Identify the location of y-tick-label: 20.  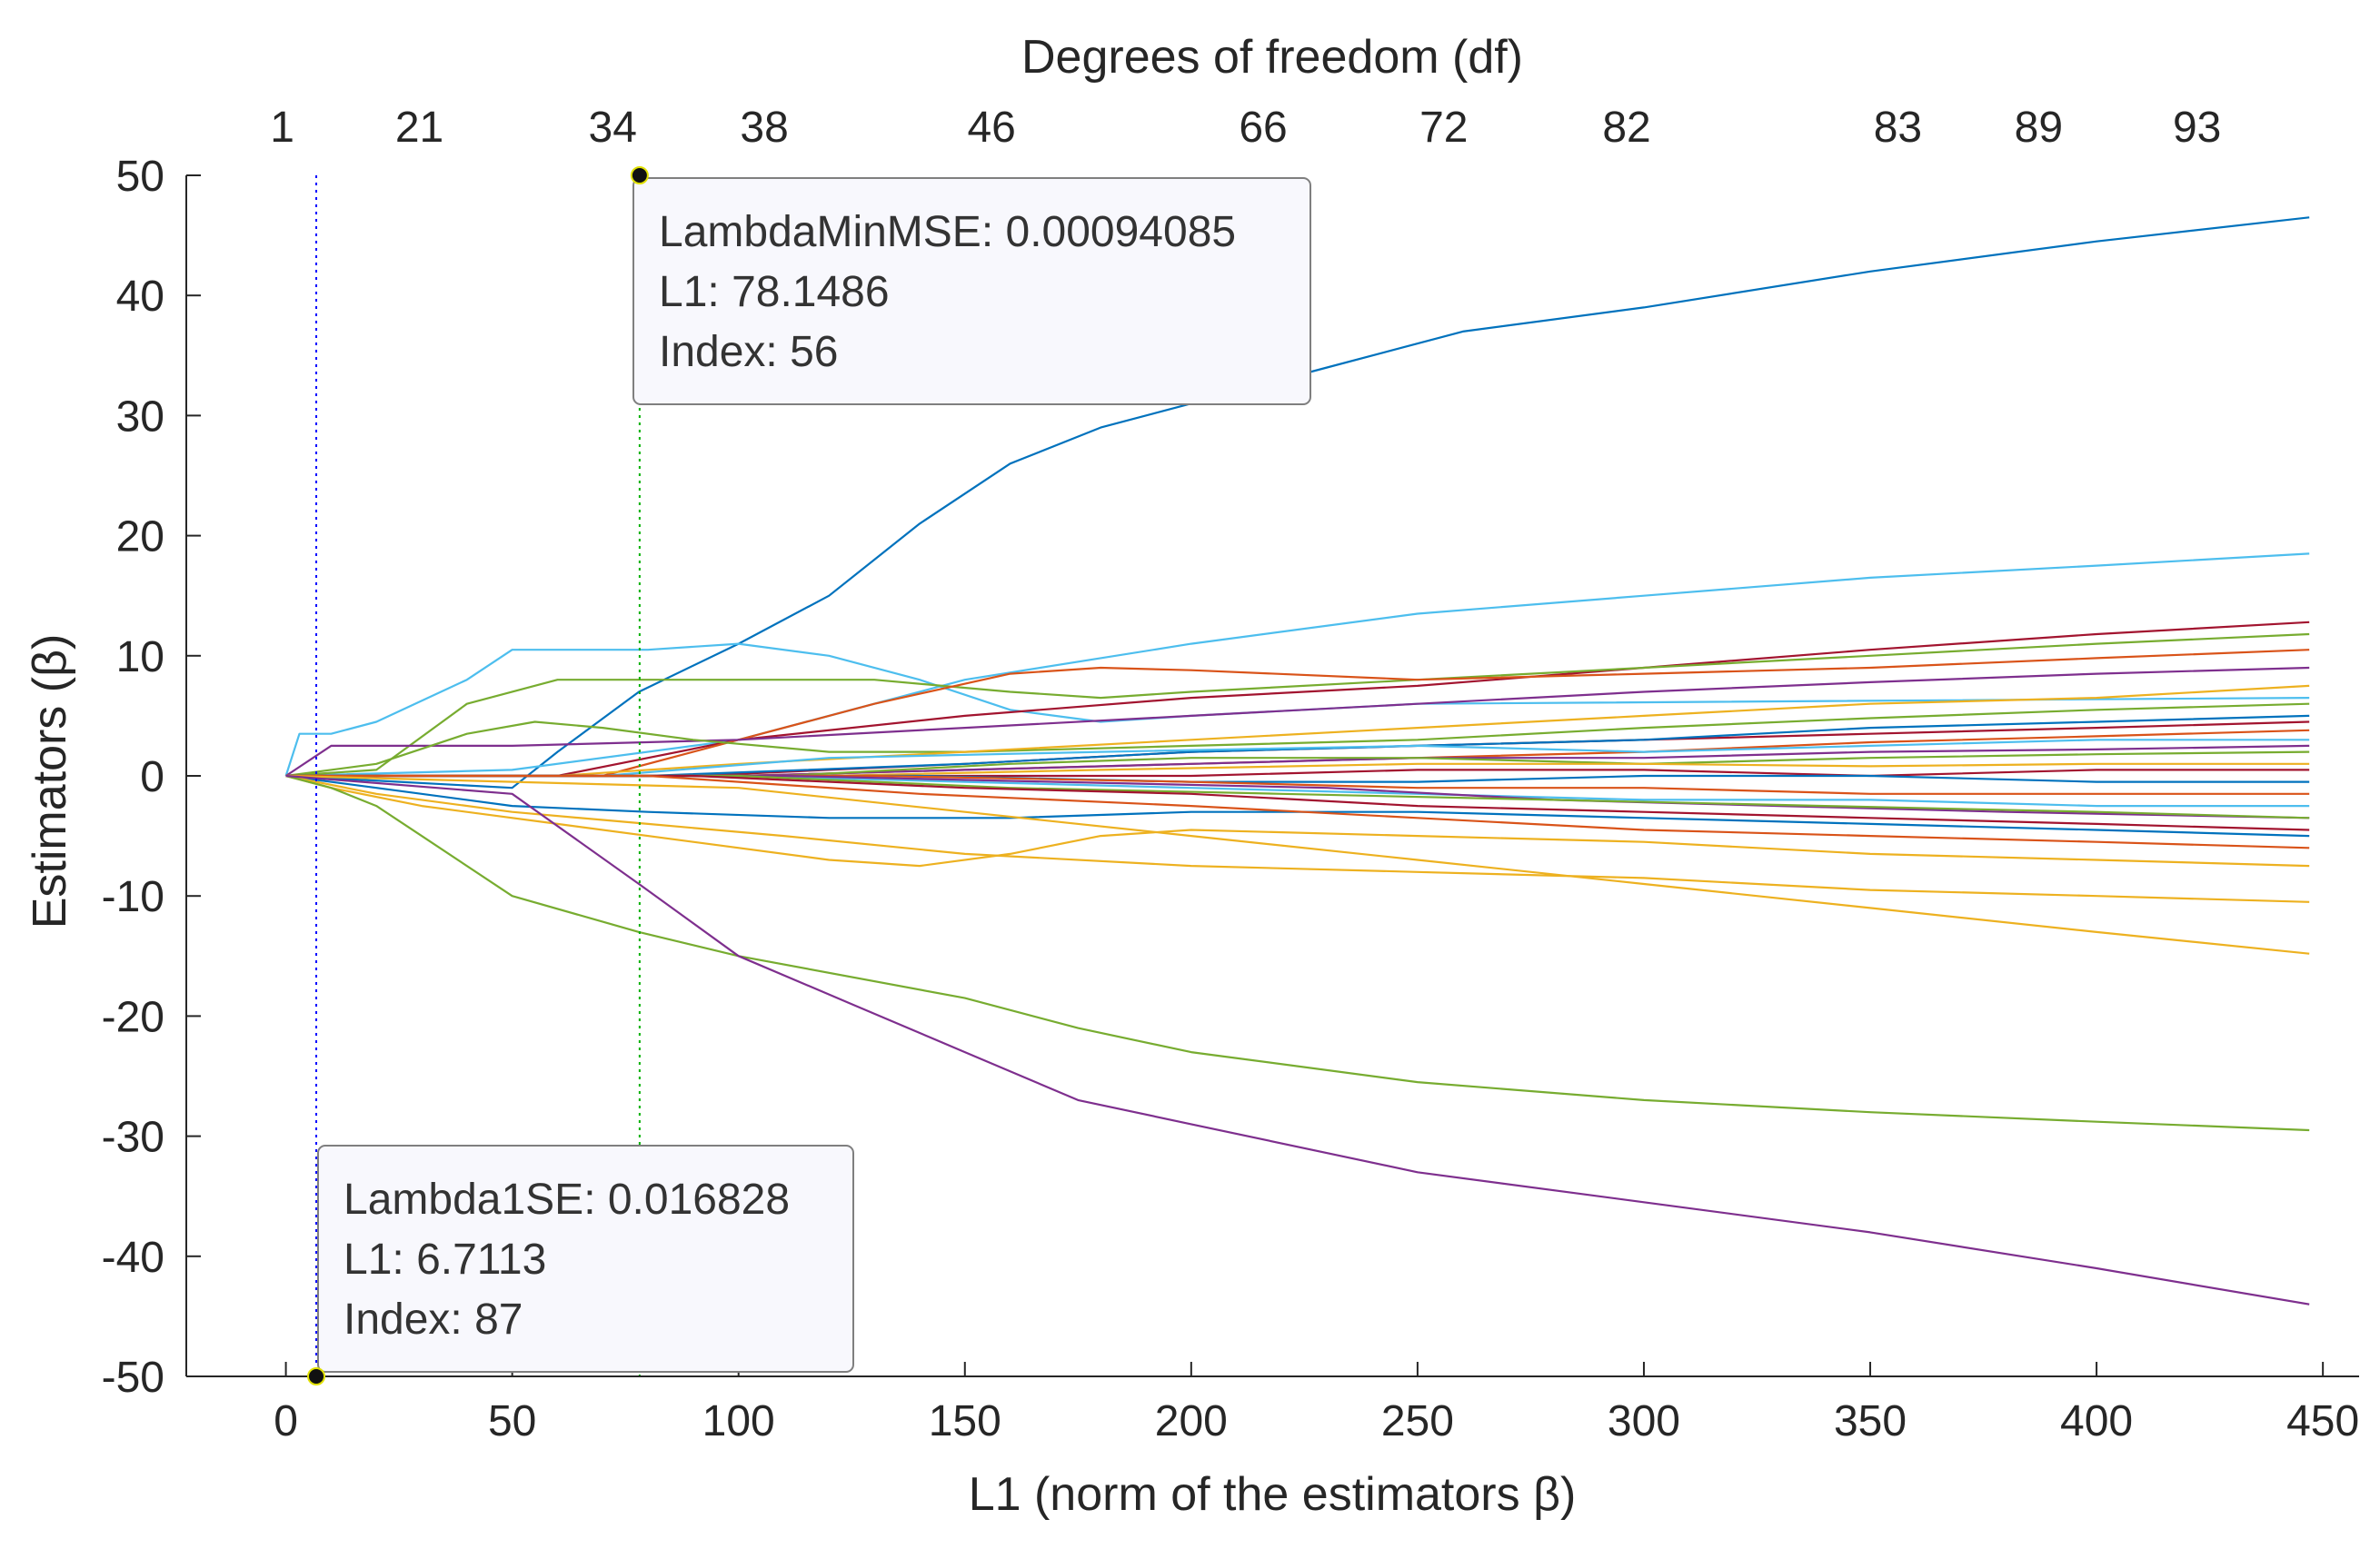
(140, 537).